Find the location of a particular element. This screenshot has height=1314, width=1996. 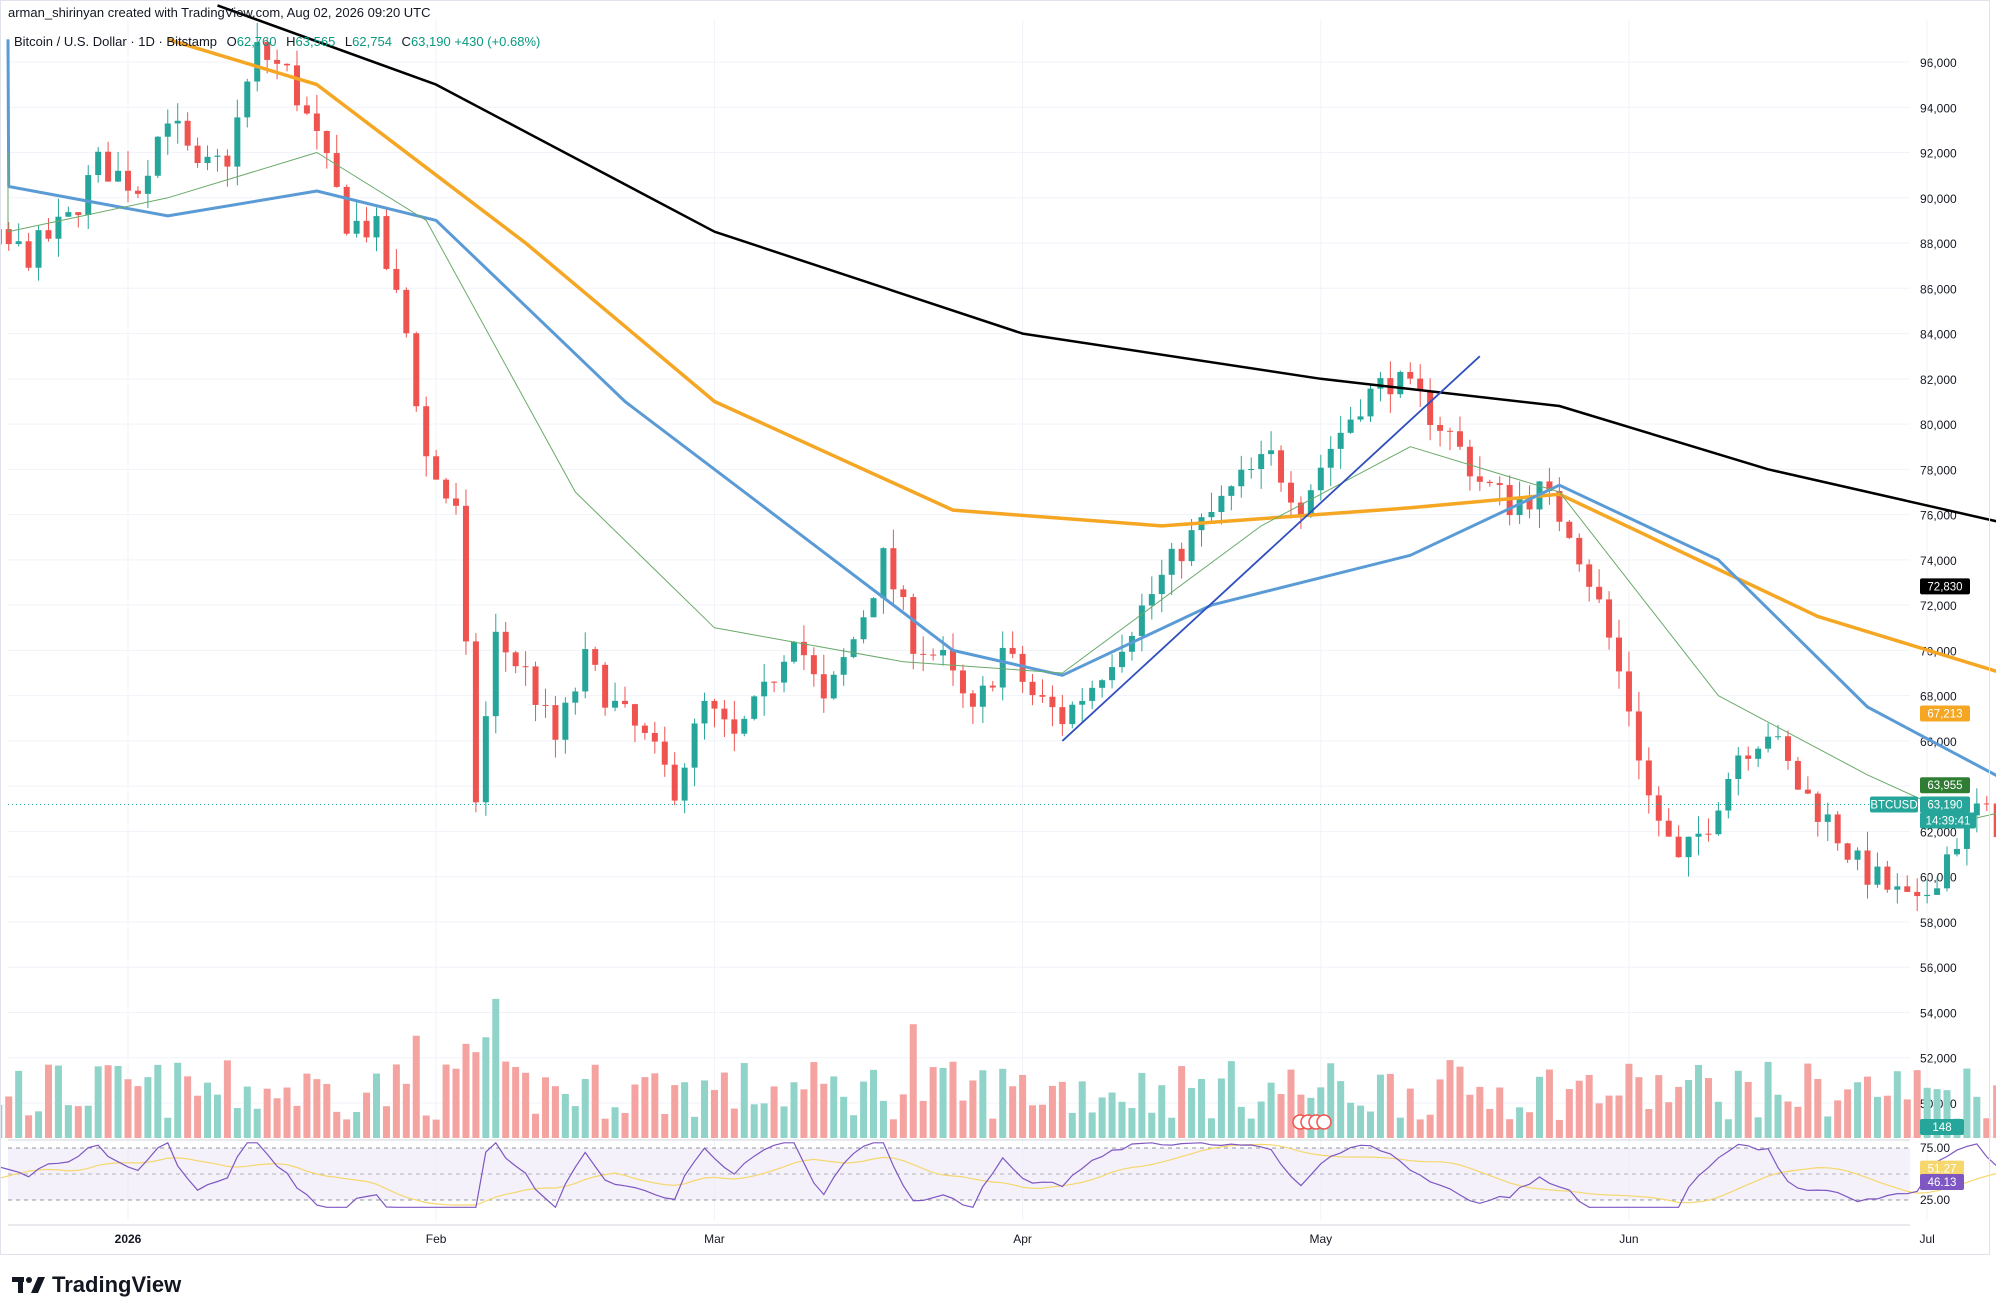

price-tick-label: 74,000 is located at coordinates (1938, 561).